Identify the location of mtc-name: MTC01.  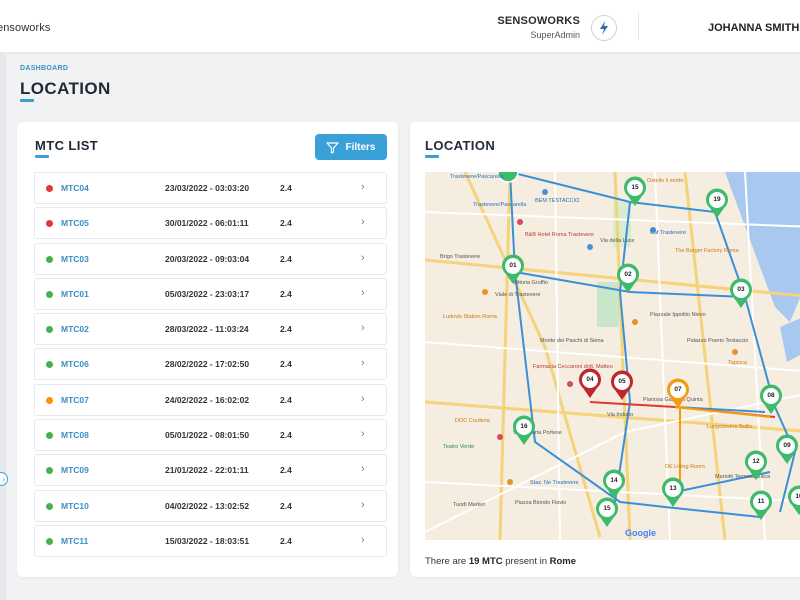
(75, 293).